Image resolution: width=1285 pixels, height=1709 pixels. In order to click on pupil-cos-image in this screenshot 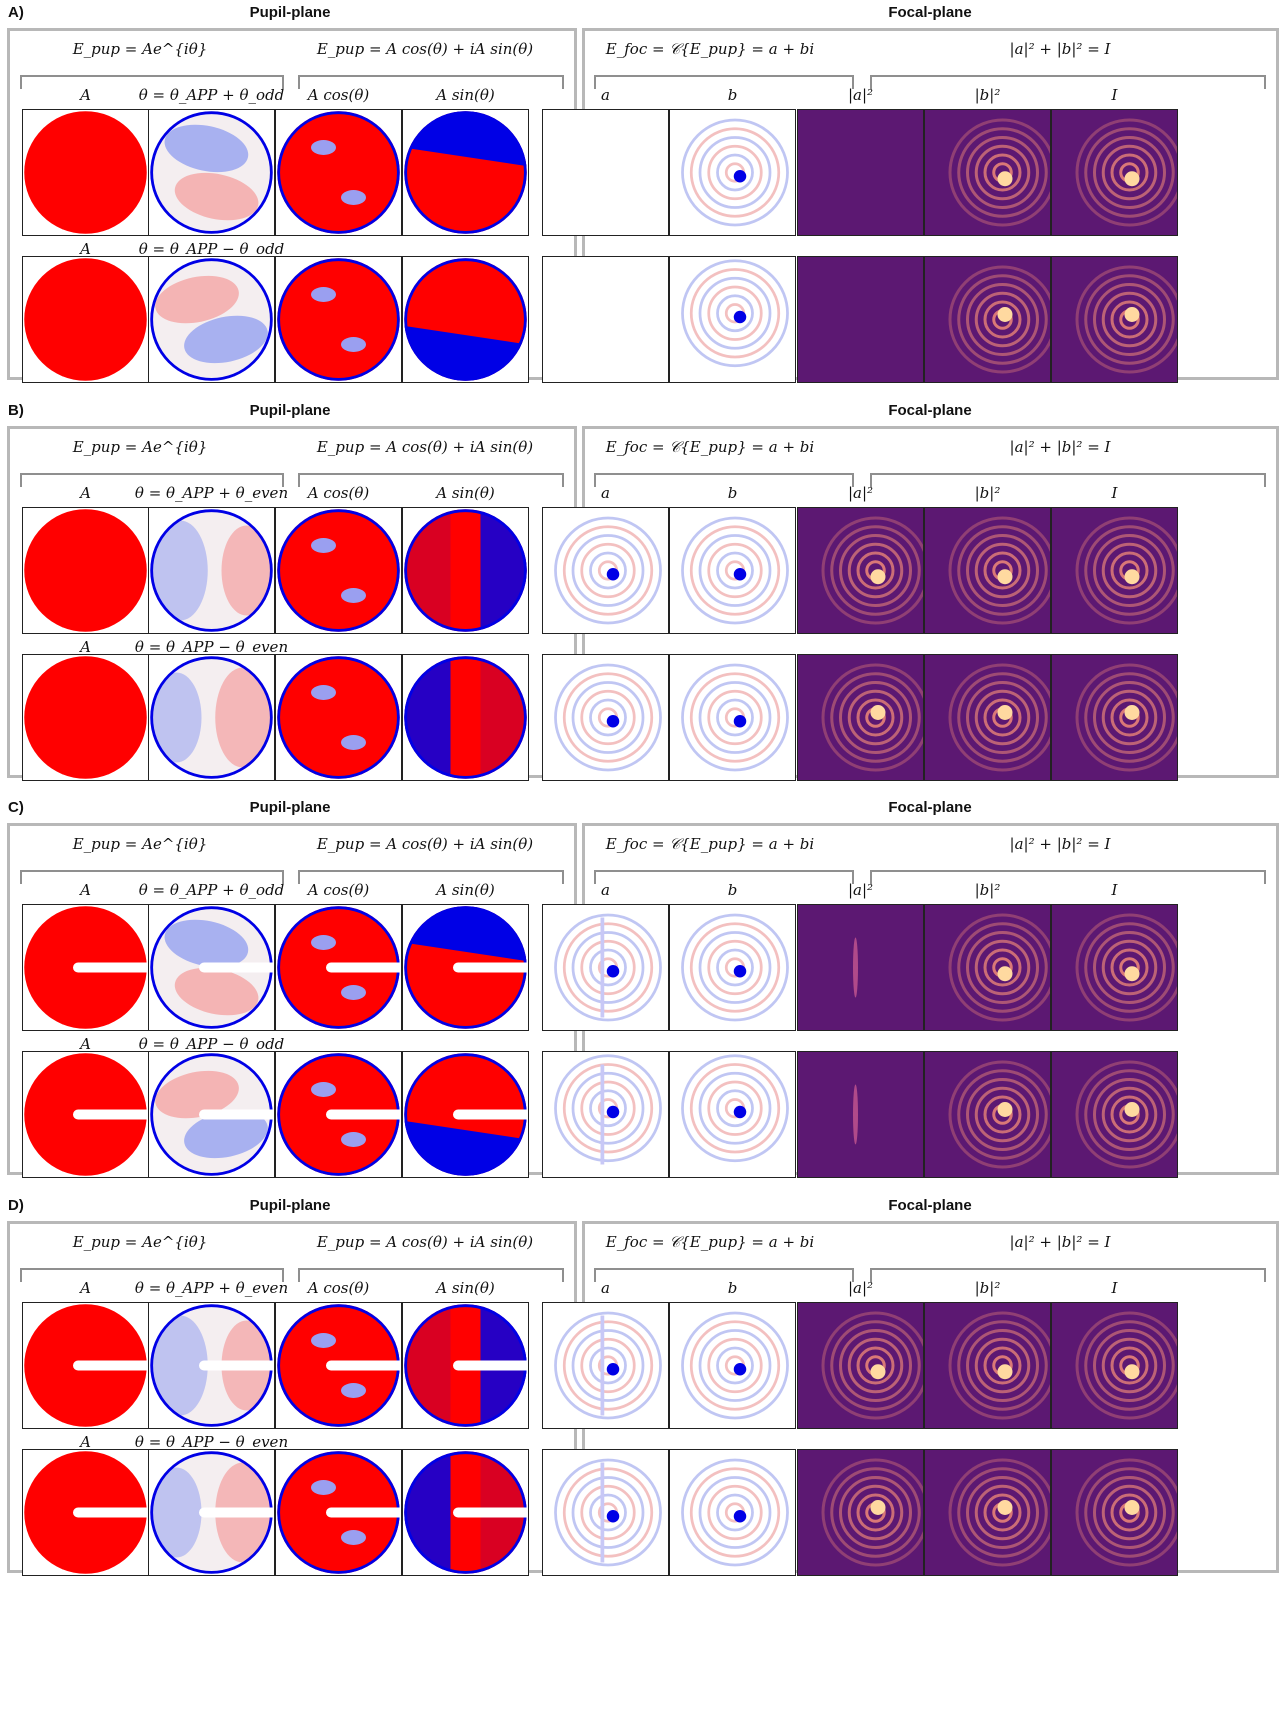, I will do `click(338, 717)`.